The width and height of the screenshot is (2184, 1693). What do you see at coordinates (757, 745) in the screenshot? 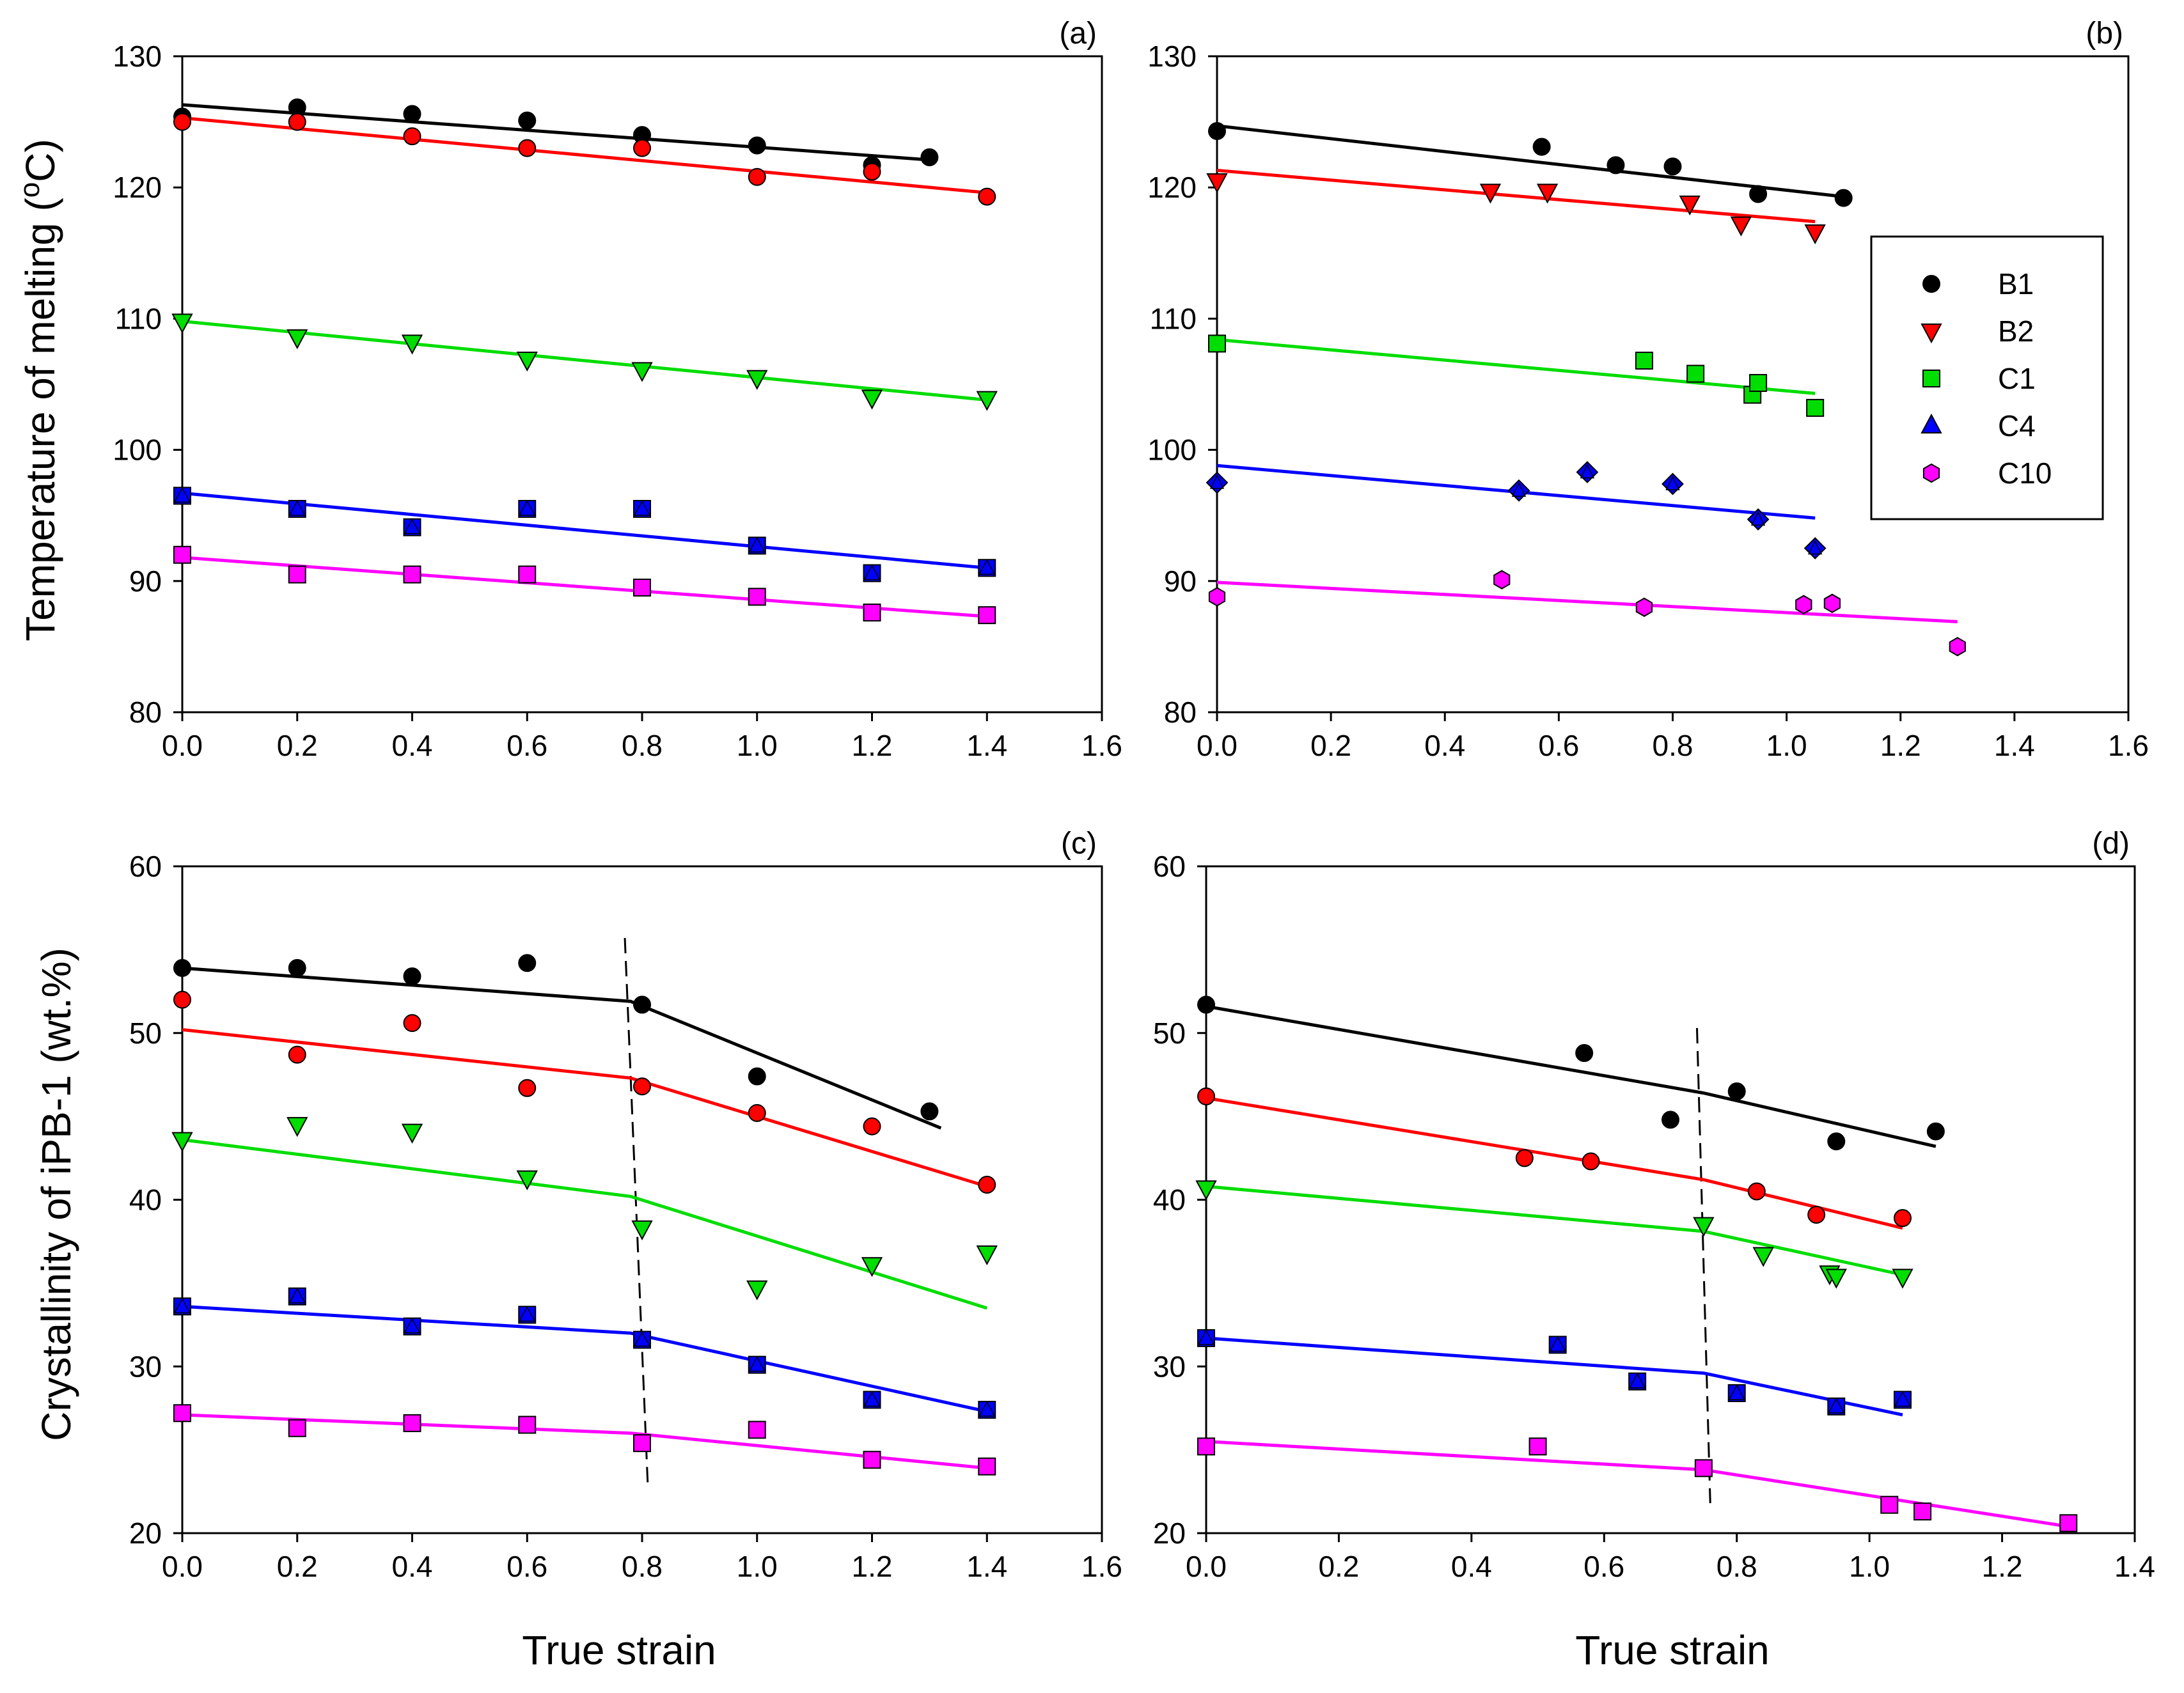
I see `x-tick-label-a-5: 1.0` at bounding box center [757, 745].